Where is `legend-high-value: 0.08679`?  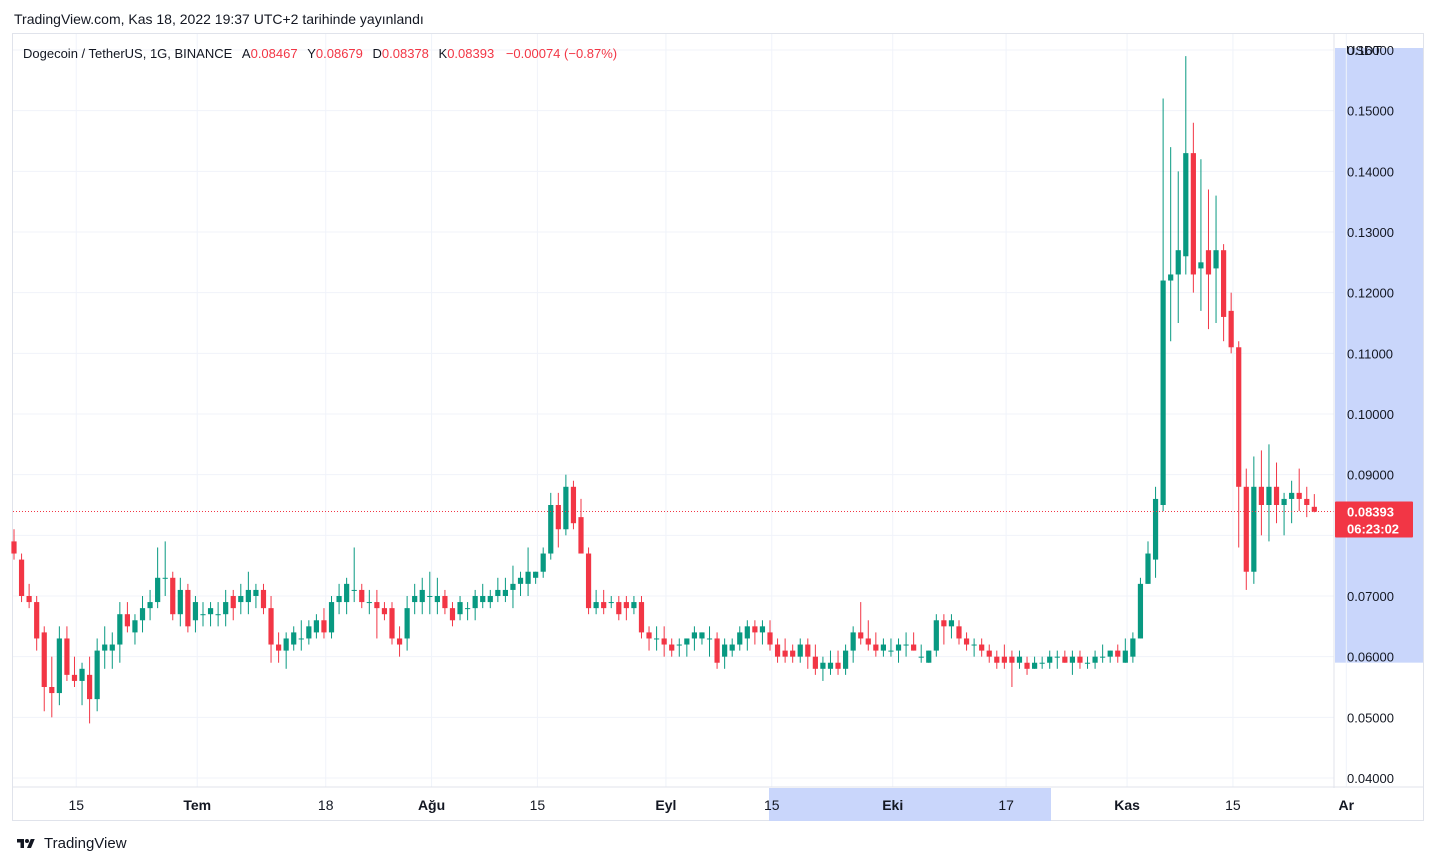
legend-high-value: 0.08679 is located at coordinates (339, 53).